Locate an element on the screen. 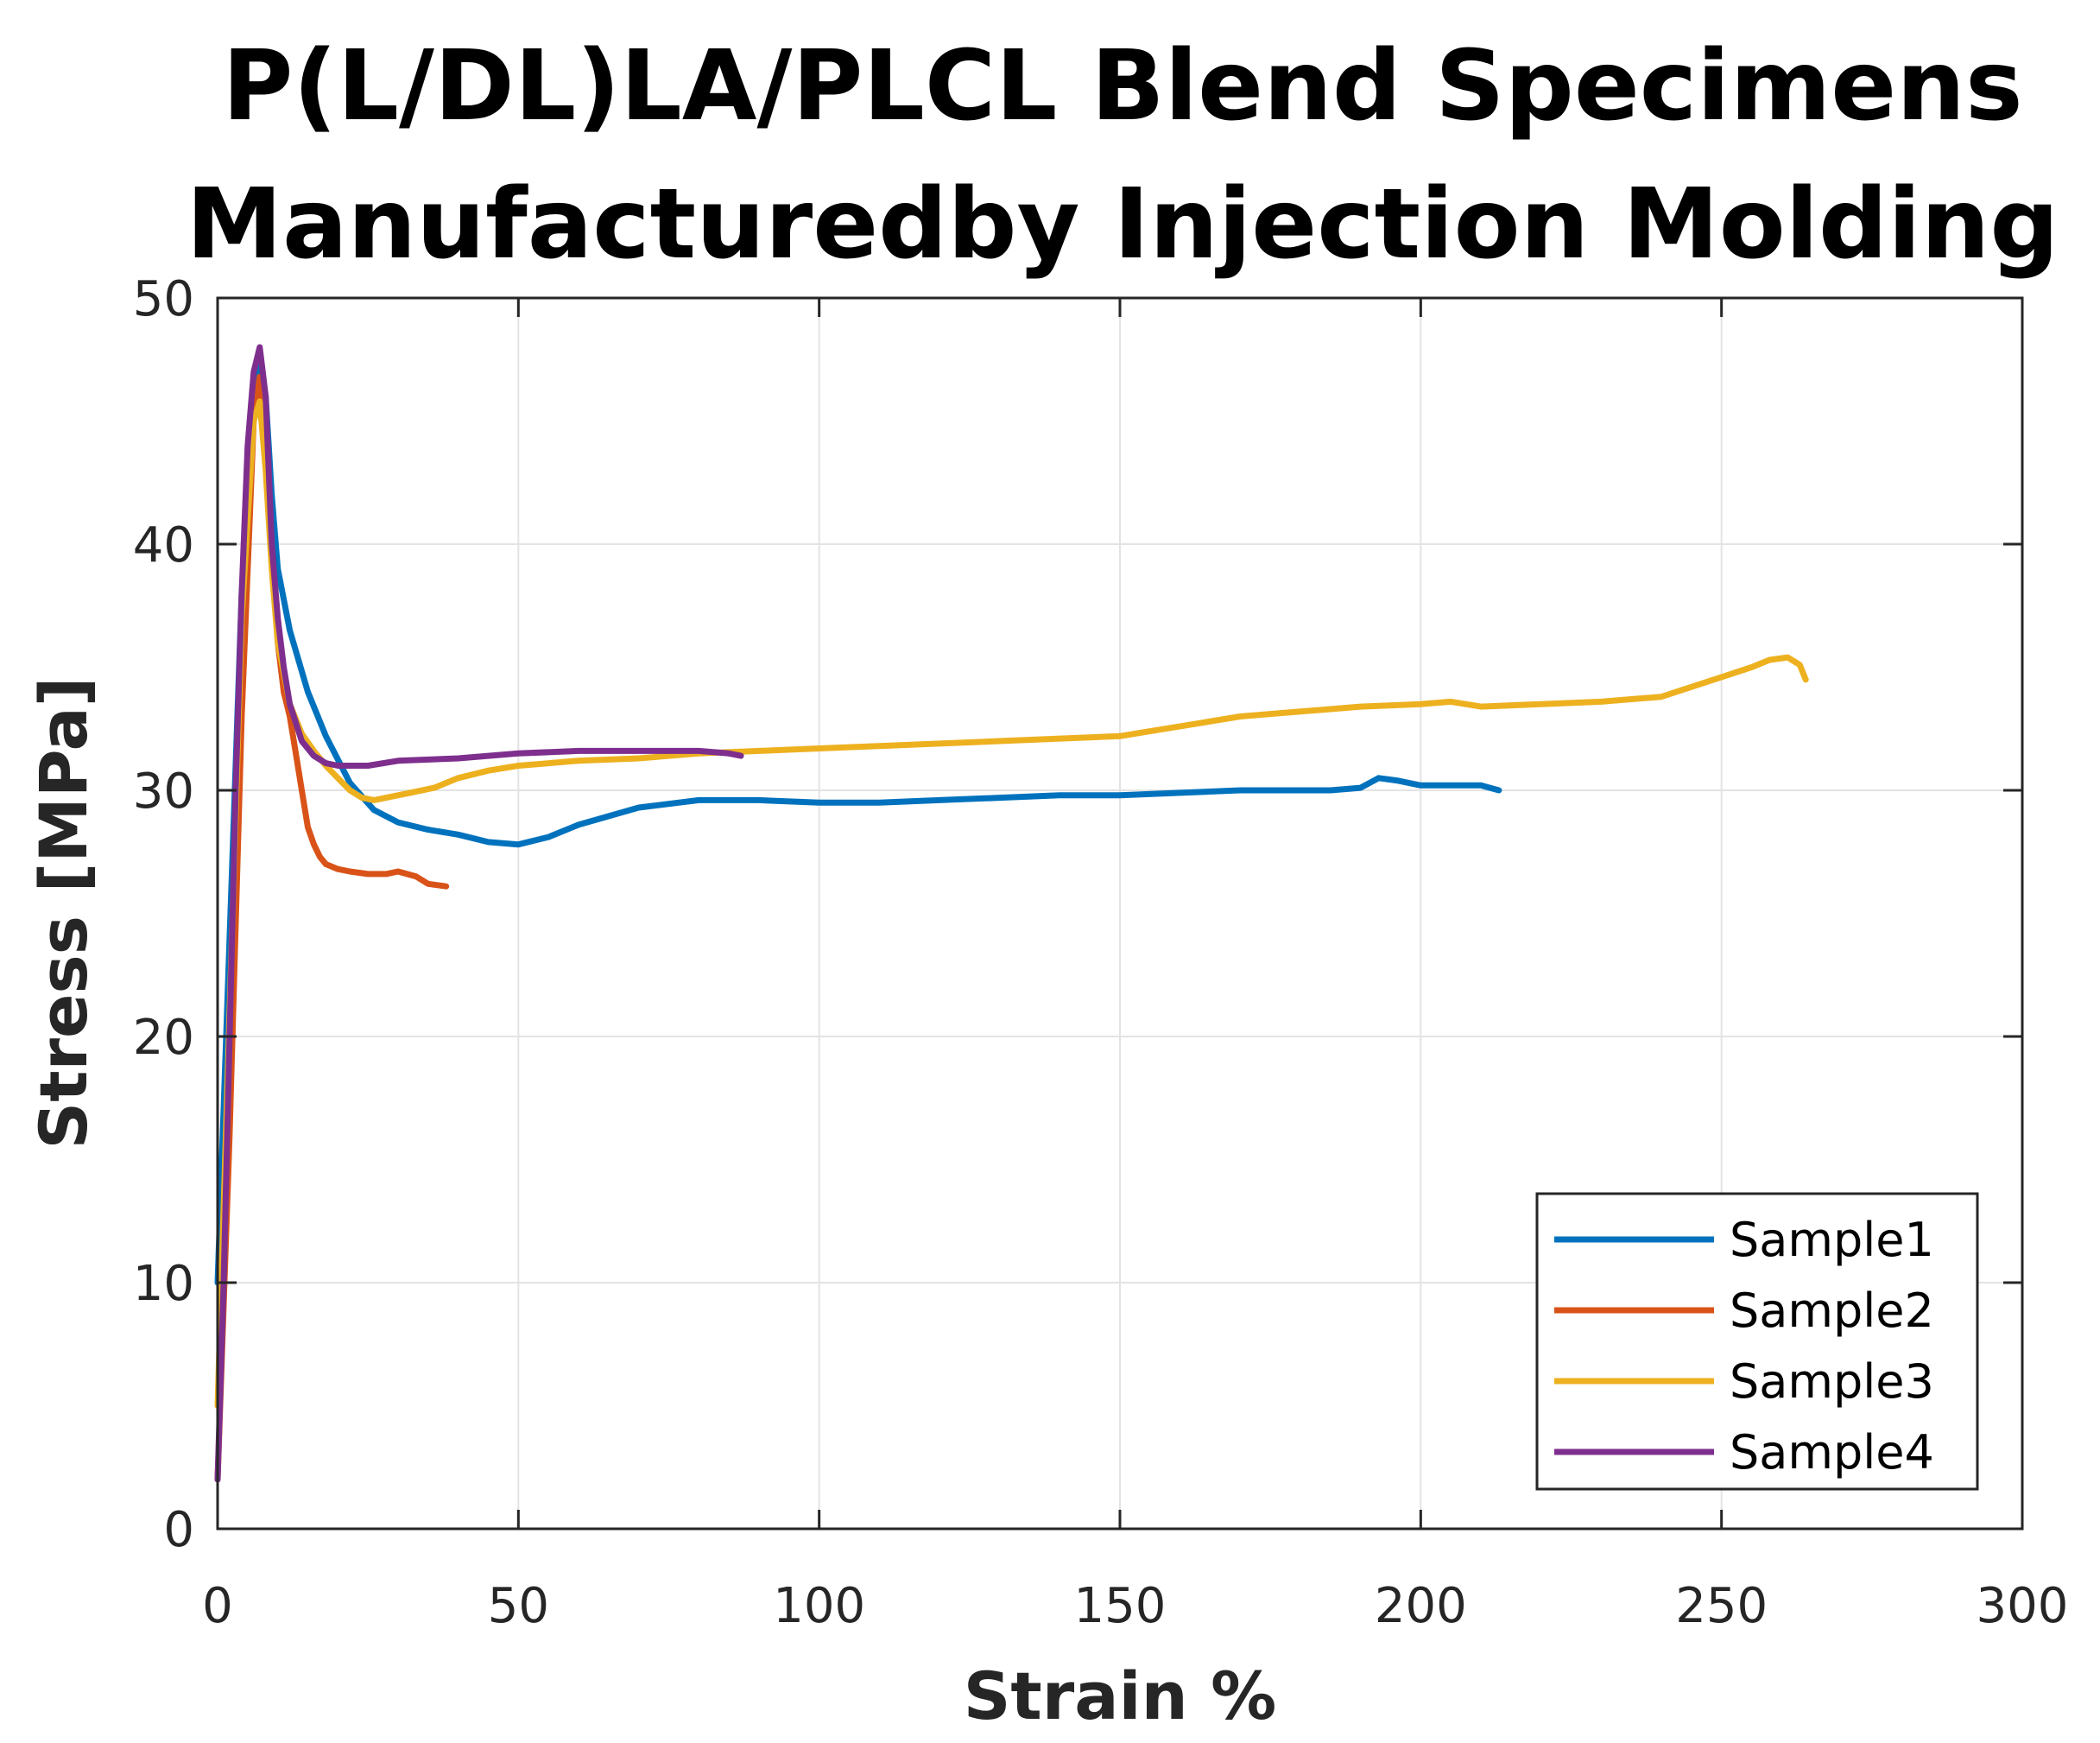 This screenshot has width=2100, height=1743. y-axis-label: Stress [MPa] is located at coordinates (63, 912).